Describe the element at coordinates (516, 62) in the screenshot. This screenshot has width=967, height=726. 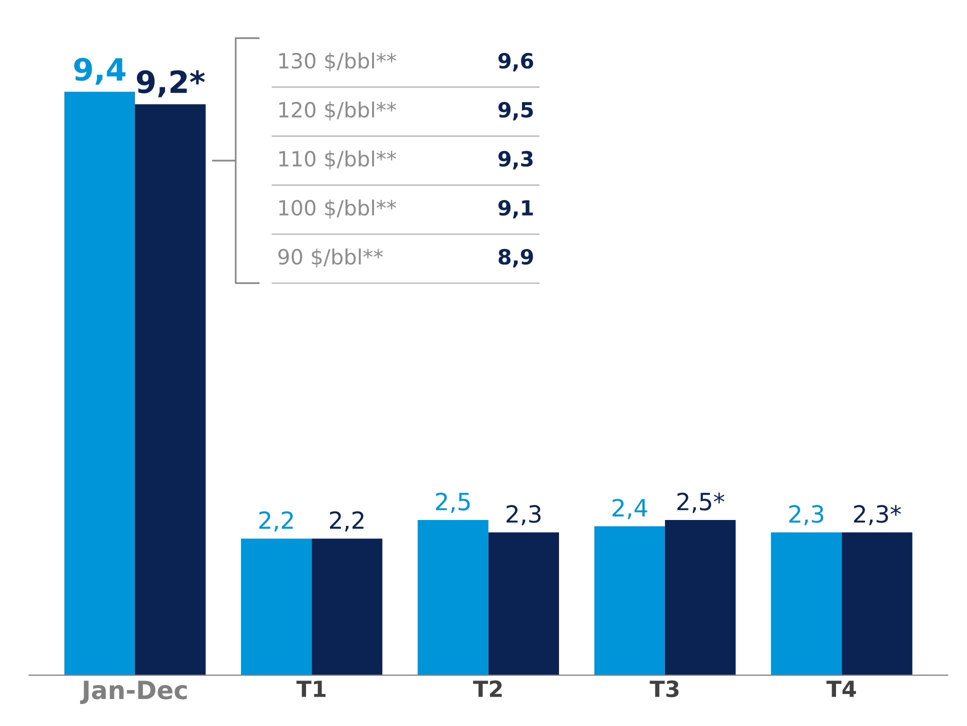
I see `text: 9,6` at that location.